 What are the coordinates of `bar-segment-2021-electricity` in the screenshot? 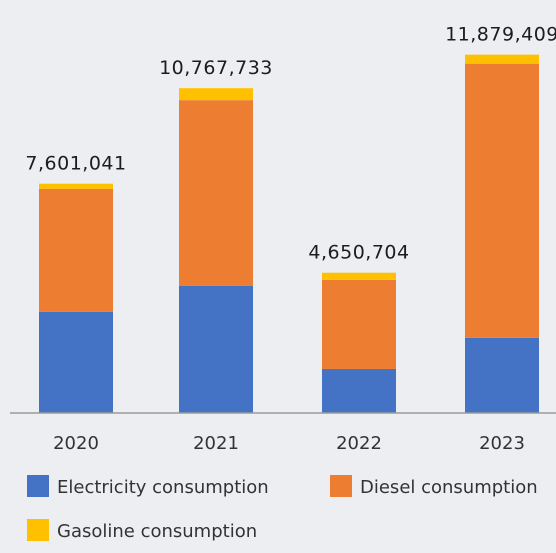 It's located at (216, 349).